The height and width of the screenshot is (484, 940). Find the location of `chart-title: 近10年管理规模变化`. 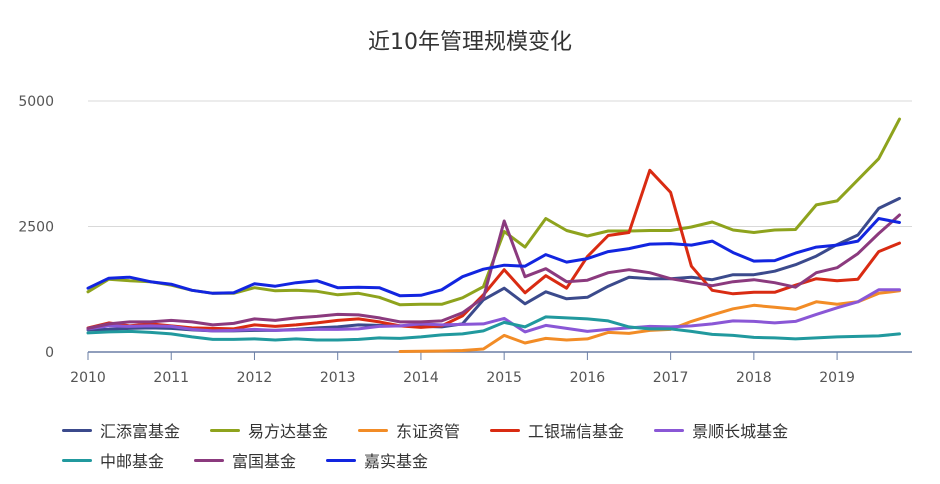

chart-title: 近10年管理规模变化 is located at coordinates (470, 42).